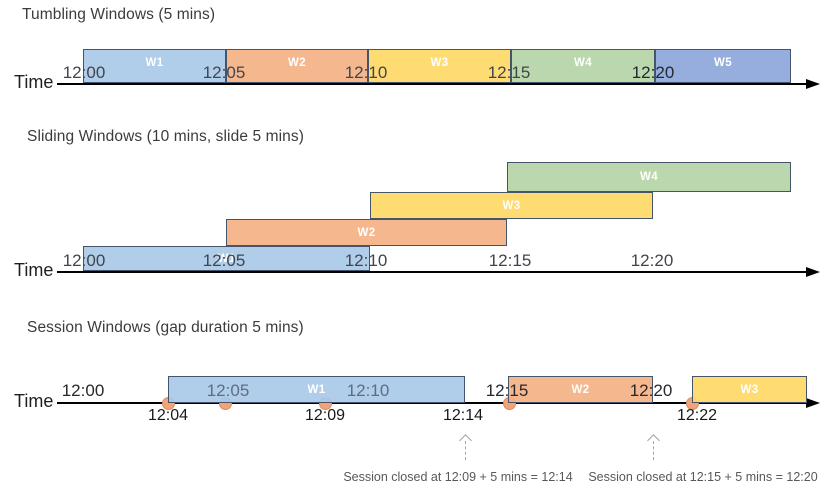 Image resolution: width=829 pixels, height=498 pixels. What do you see at coordinates (366, 72) in the screenshot?
I see `tumbling-tick: 12:10` at bounding box center [366, 72].